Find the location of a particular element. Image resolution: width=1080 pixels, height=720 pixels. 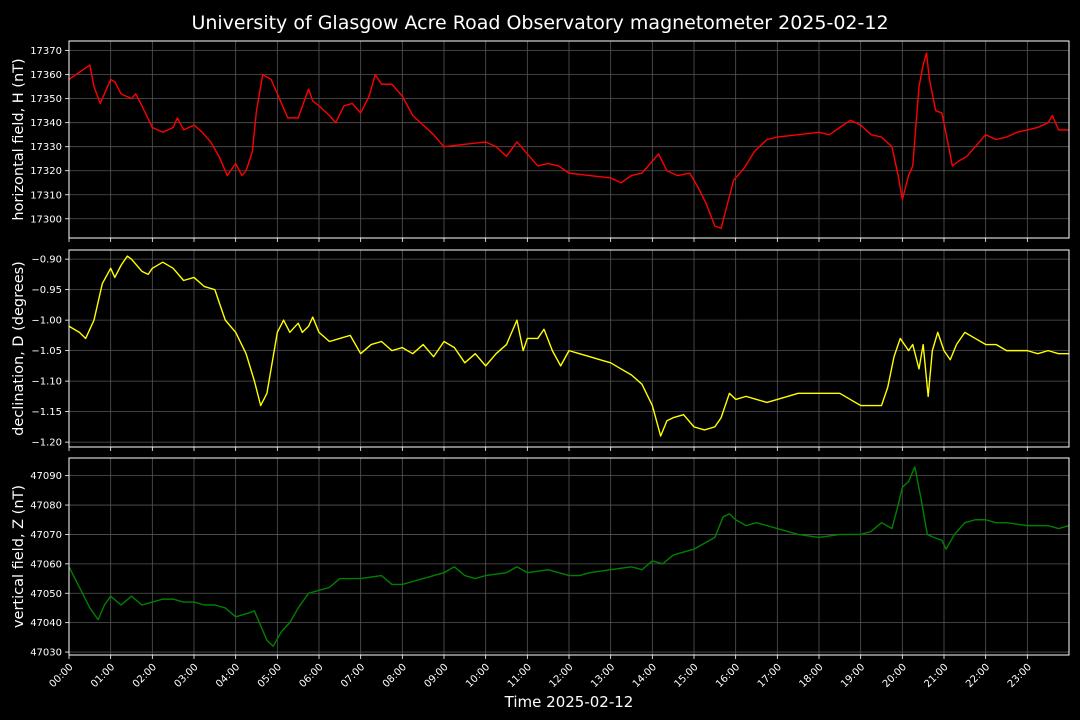

x-tick-label: 17:00 is located at coordinates (770, 676).